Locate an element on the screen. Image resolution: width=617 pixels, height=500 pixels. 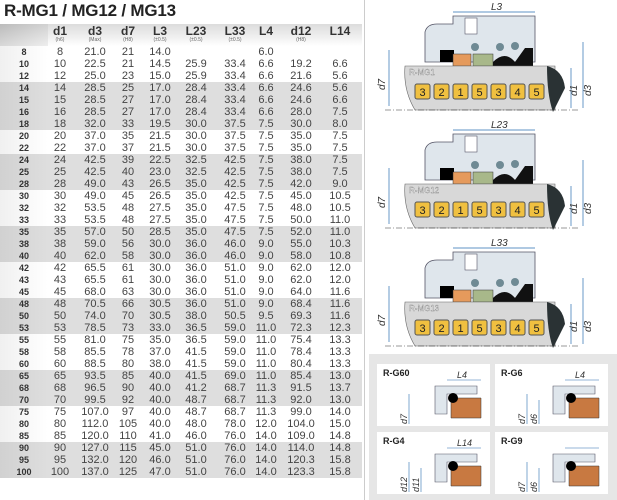
table-row: 18 18 32.0 33 19.5 30.0 37.5 7.5 30.0 8.0 is located at coordinates (181, 124).